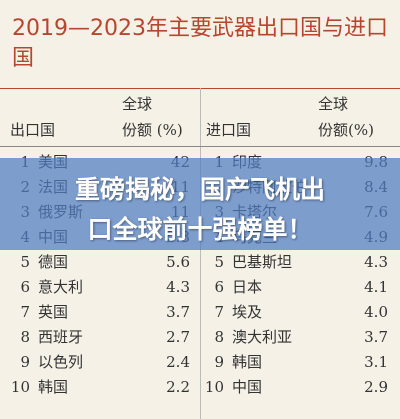 This screenshot has width=400, height=419. I want to click on share: 2.2, so click(178, 387).